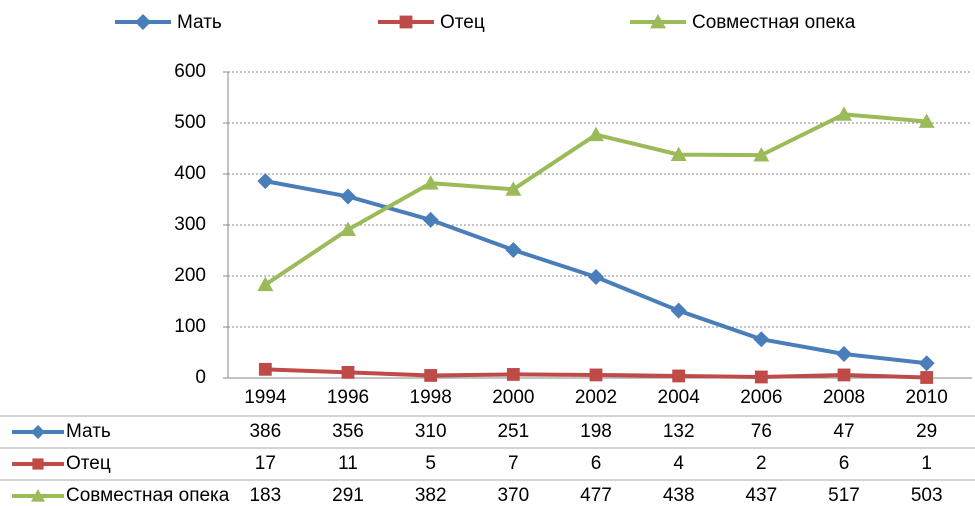 This screenshot has height=506, width=975. Describe the element at coordinates (190, 71) in the screenshot. I see `y-tick-label: 600` at that location.